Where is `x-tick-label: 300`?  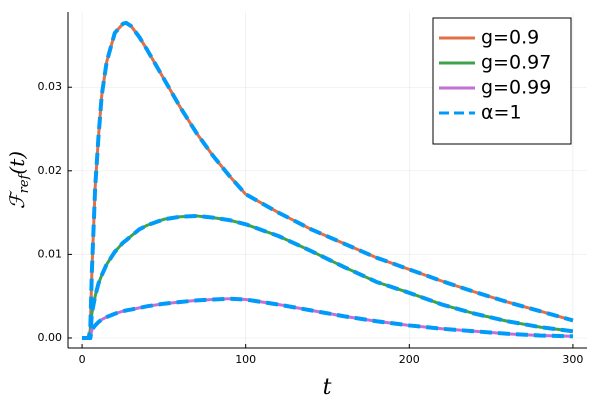
x-tick-label: 300 is located at coordinates (572, 359).